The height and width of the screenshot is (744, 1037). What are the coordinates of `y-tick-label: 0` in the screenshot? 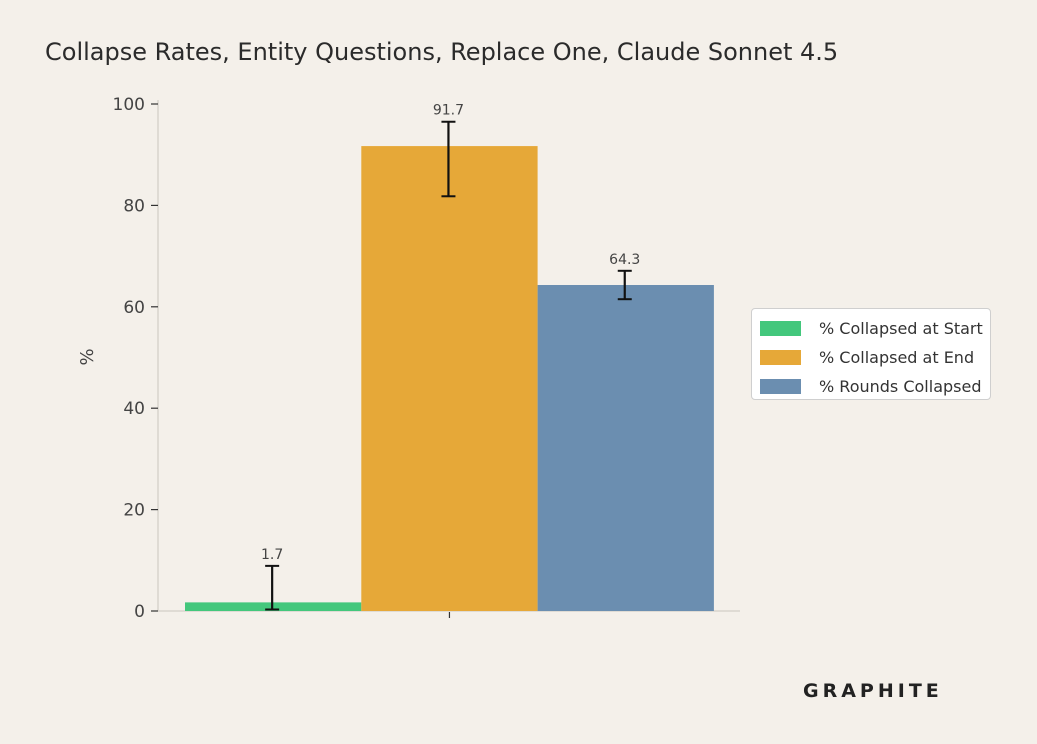 It's located at (139, 612).